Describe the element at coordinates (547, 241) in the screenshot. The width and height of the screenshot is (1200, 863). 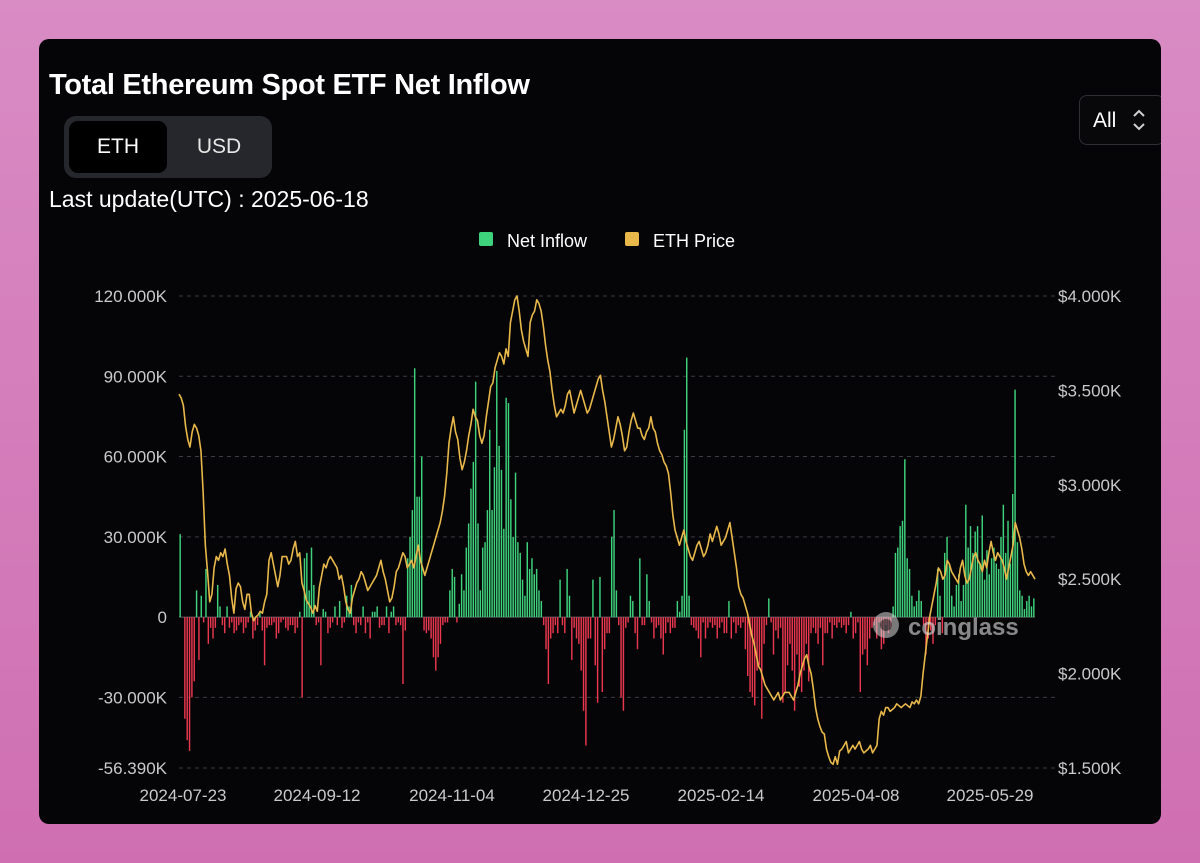
I see `legend-label-0: Net Inflow` at that location.